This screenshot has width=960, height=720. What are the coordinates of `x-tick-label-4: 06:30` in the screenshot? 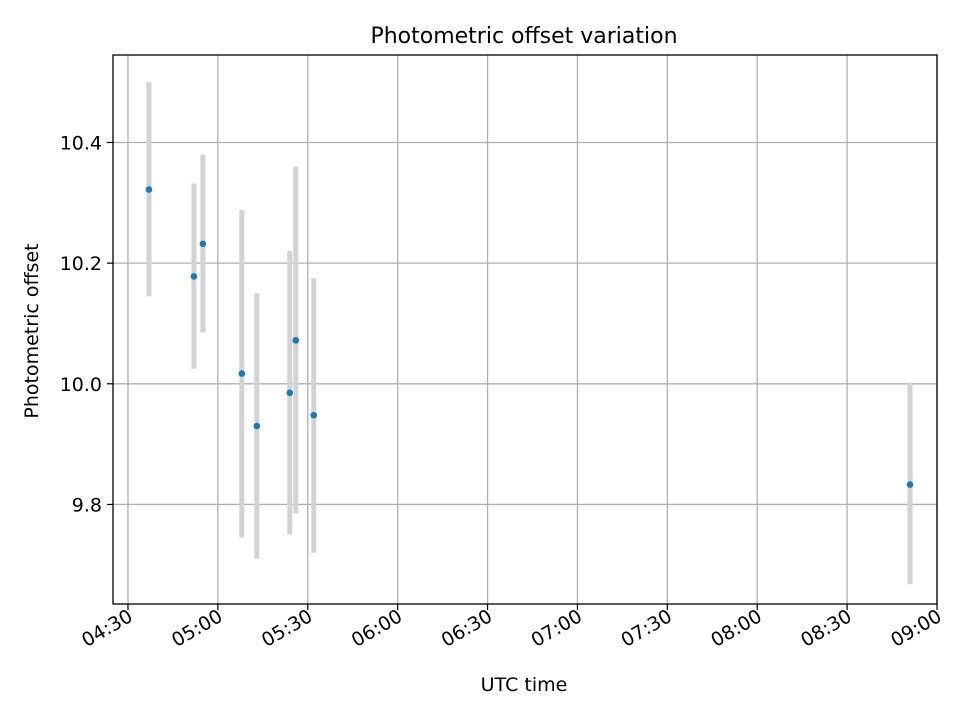 It's located at (467, 628).